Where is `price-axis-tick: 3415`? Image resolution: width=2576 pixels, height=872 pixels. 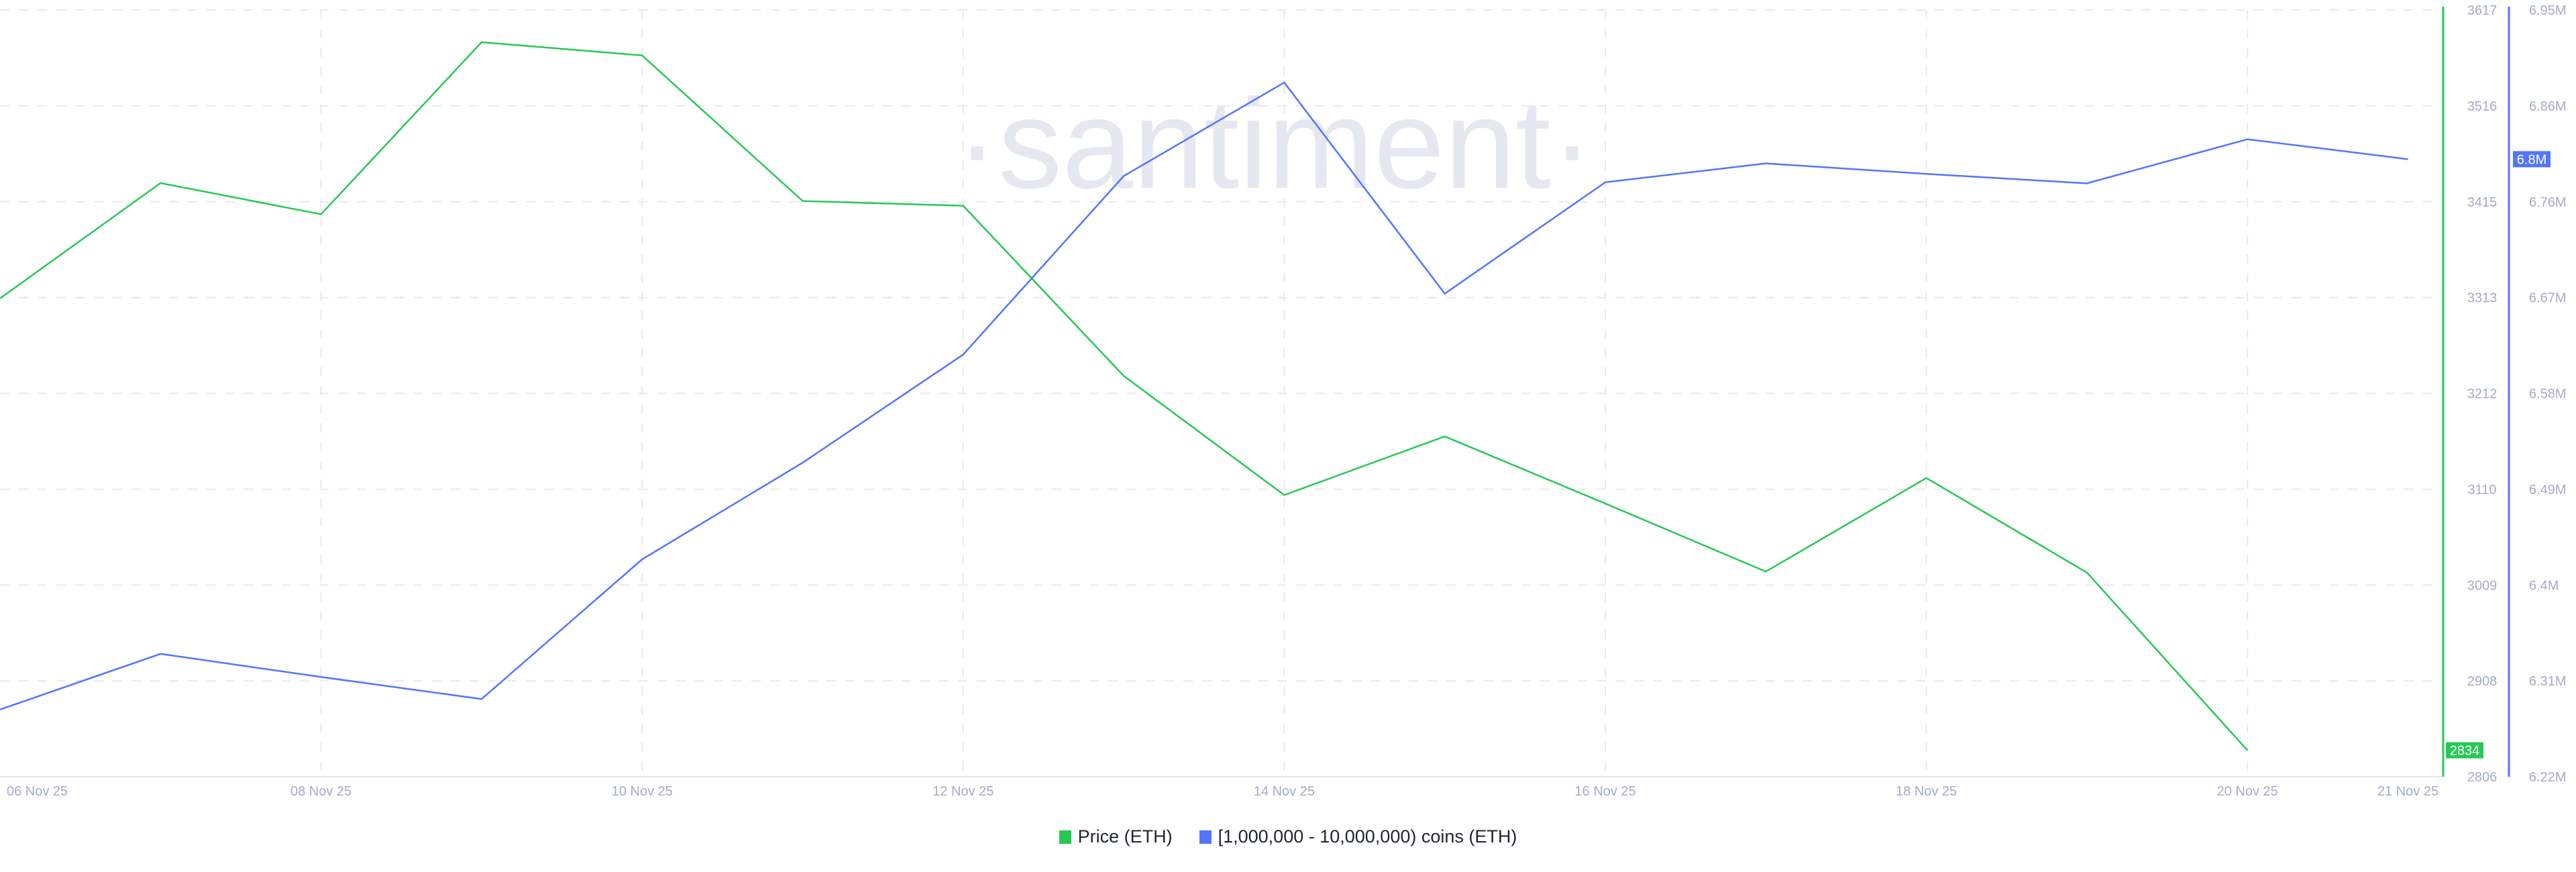
price-axis-tick: 3415 is located at coordinates (2482, 203).